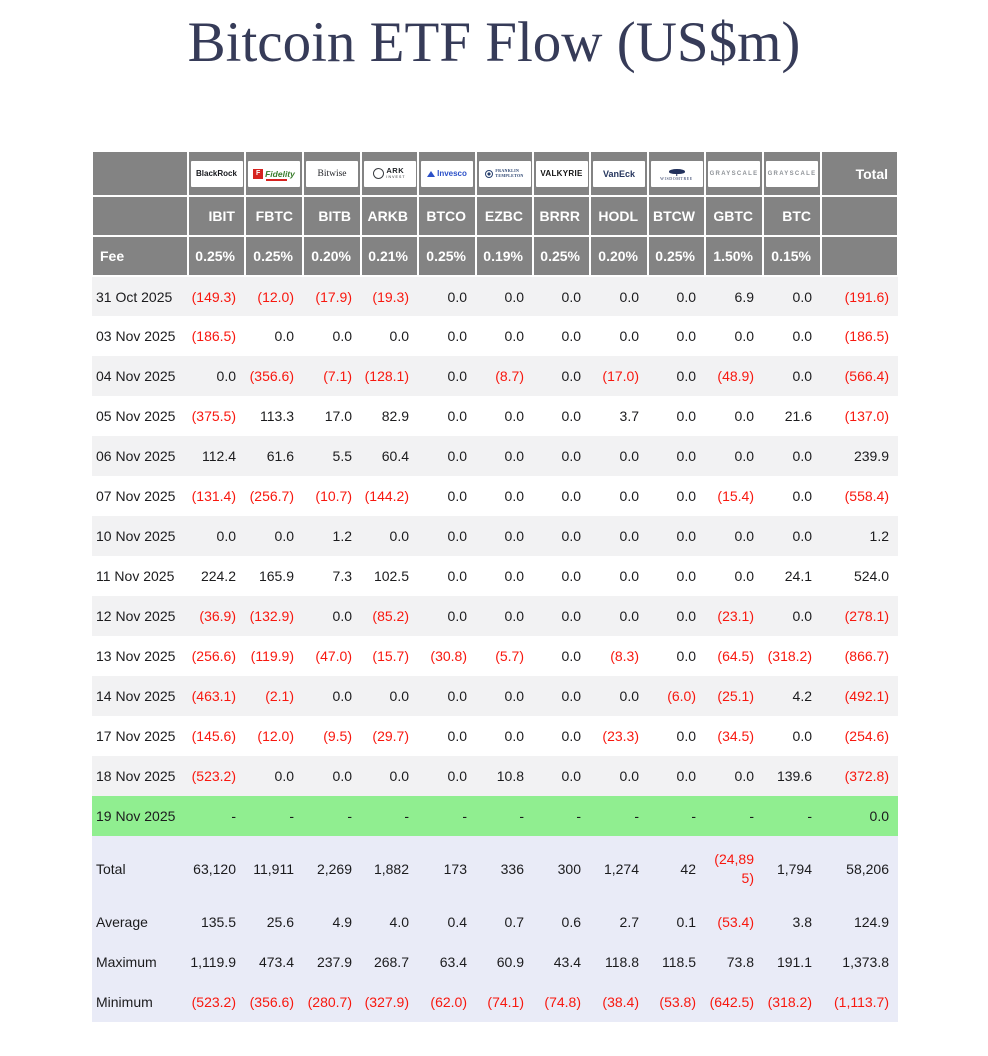  I want to click on summary-total-cell: 1,373.8, so click(865, 961).